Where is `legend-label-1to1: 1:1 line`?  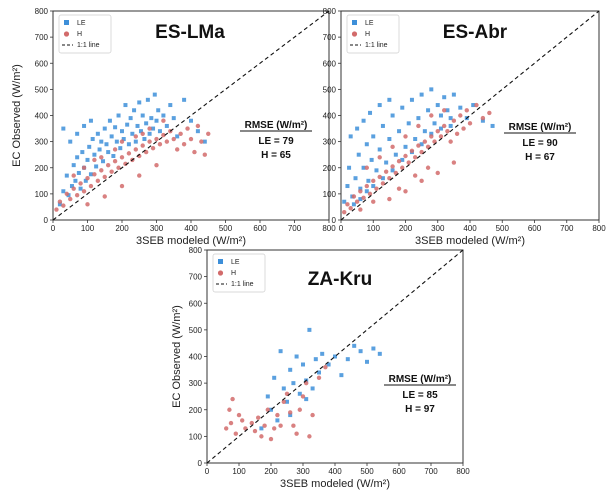
legend-label-1to1: 1:1 line is located at coordinates (242, 284).